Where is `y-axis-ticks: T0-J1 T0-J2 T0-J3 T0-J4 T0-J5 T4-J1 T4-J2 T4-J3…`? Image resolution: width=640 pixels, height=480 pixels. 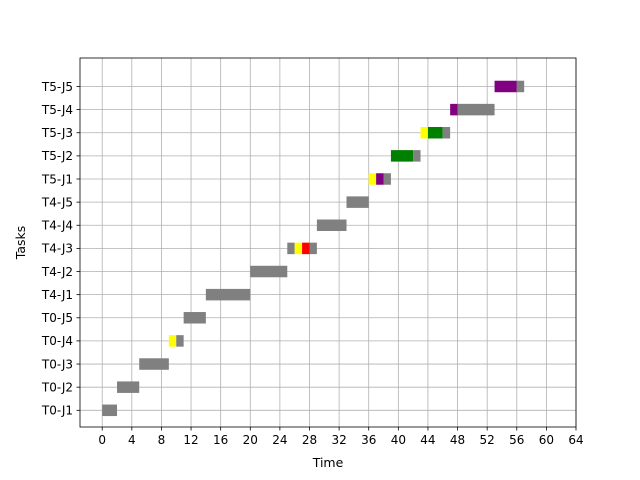 y-axis-ticks: T0-J1 T0-J2 T0-J3 T0-J4 T0-J5 T4-J1 T4-J2 T4-J3… is located at coordinates (60, 249).